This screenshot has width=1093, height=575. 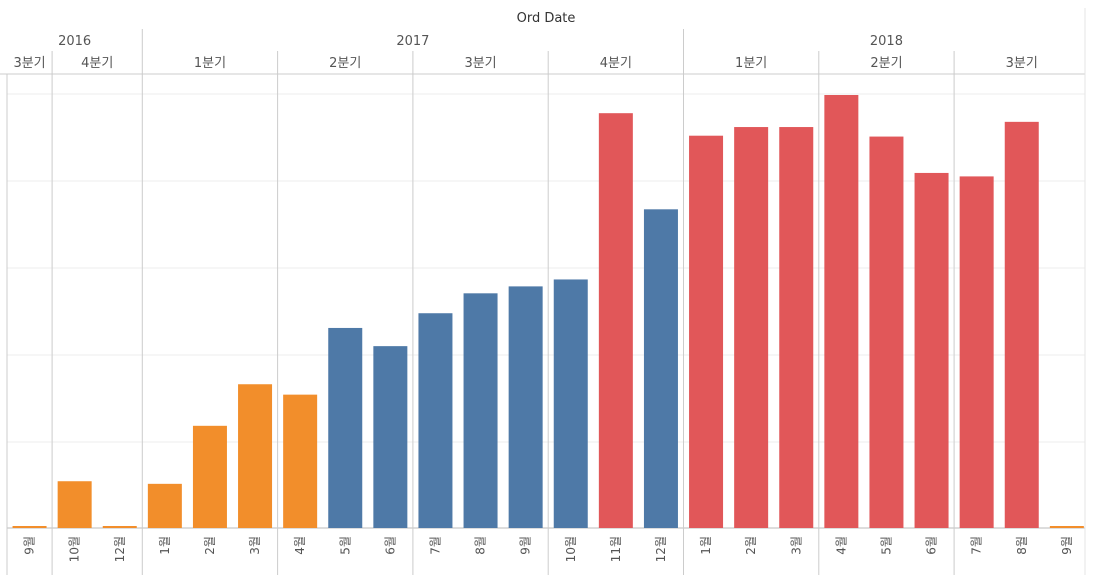 I want to click on year-label: 2016, so click(x=74, y=41).